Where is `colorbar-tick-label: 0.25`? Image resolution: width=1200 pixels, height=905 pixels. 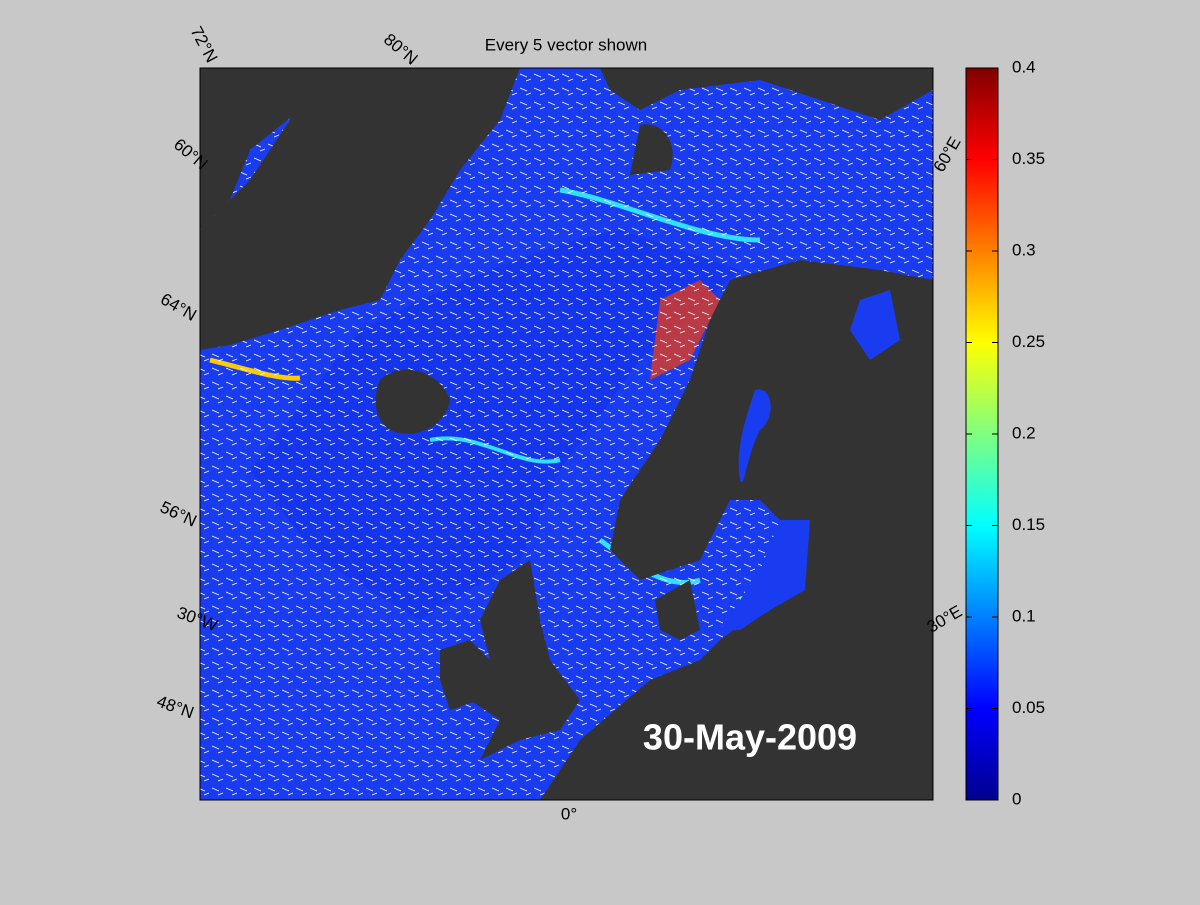
colorbar-tick-label: 0.25 is located at coordinates (1028, 341).